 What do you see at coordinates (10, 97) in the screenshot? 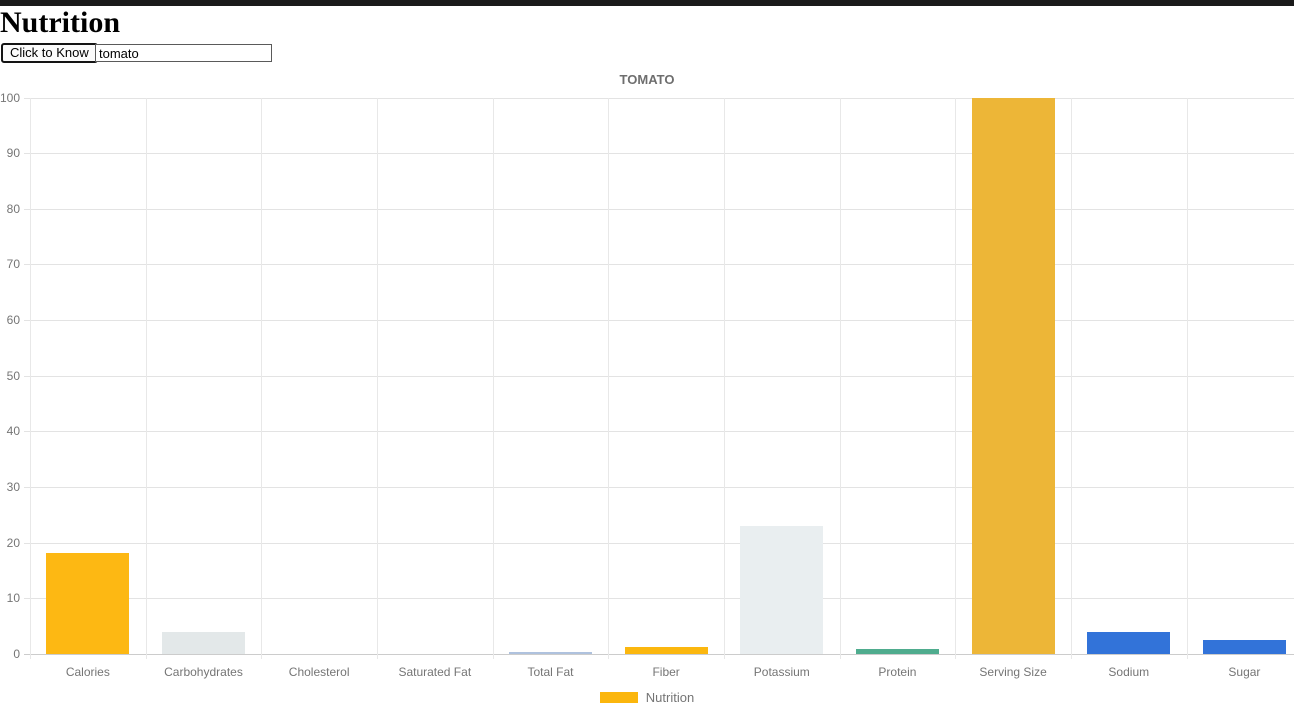
I see `ytick-label-100: 100` at bounding box center [10, 97].